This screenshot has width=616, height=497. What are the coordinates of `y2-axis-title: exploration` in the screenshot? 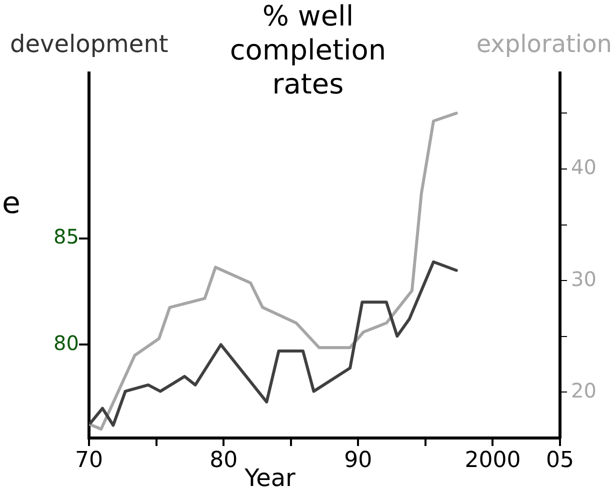 It's located at (544, 44).